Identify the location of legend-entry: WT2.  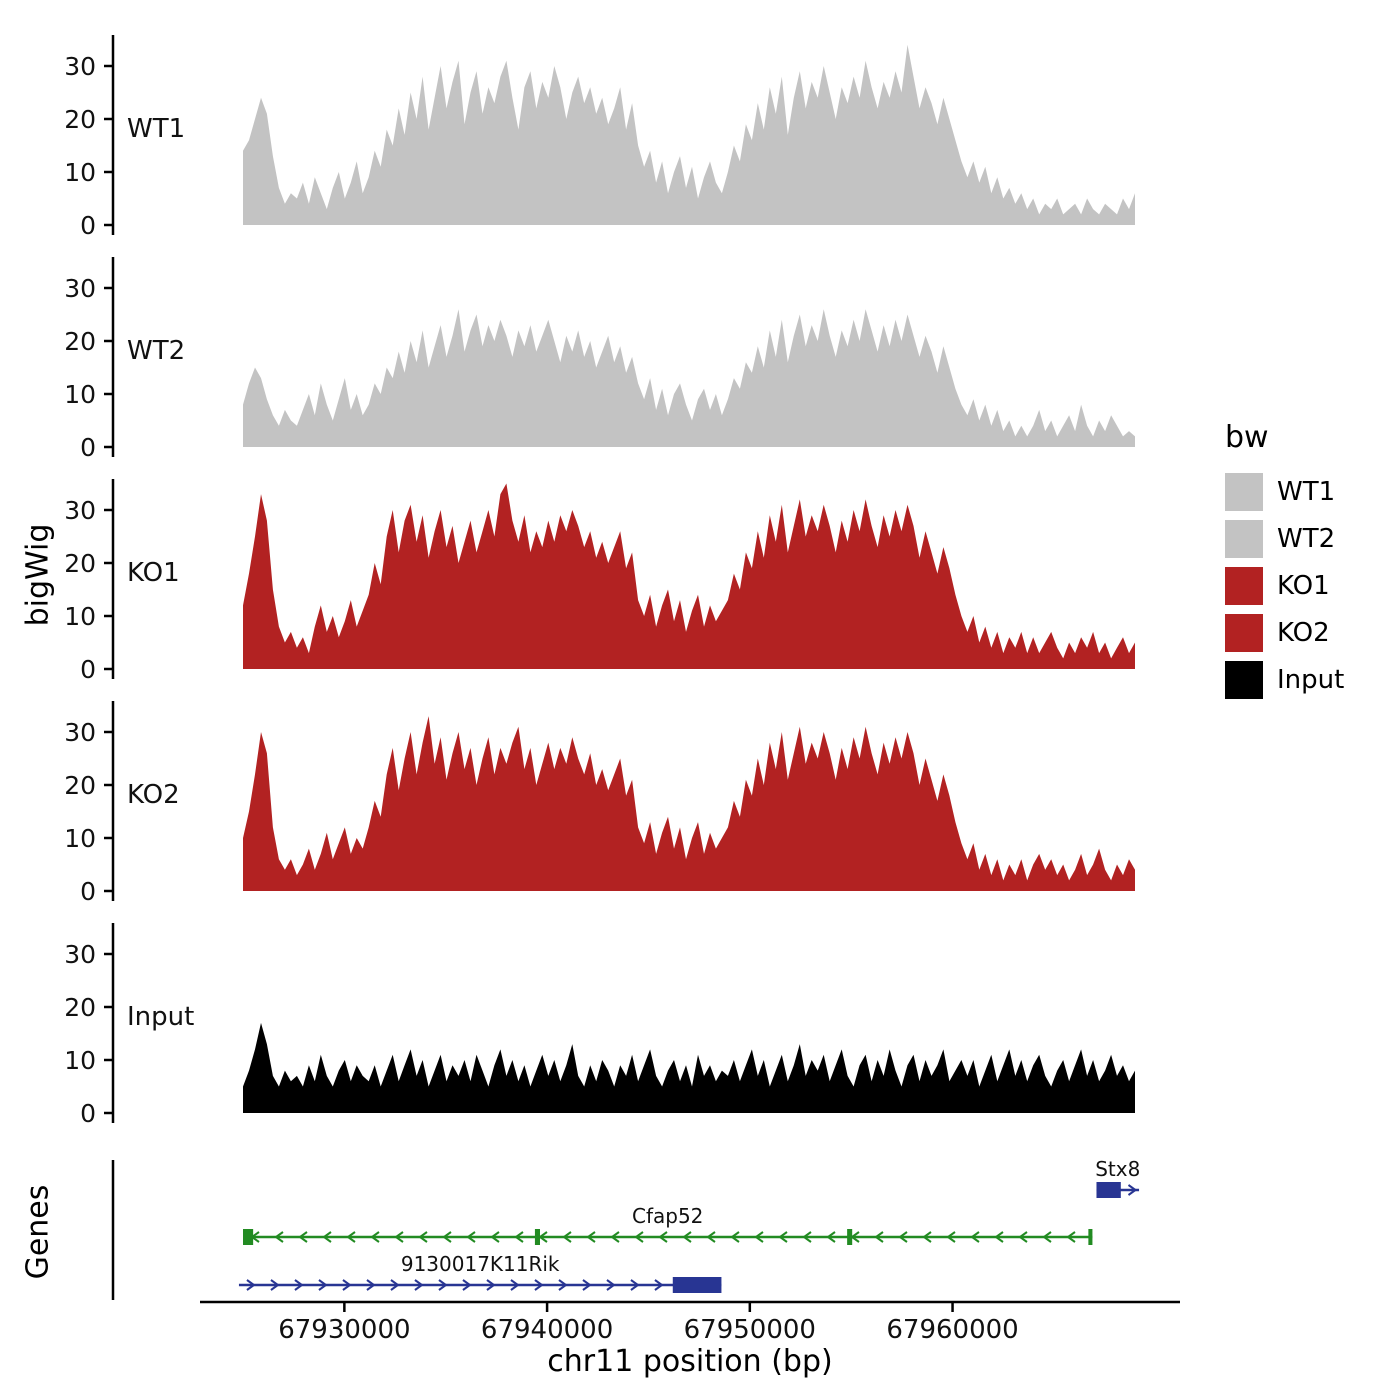
(1284, 539).